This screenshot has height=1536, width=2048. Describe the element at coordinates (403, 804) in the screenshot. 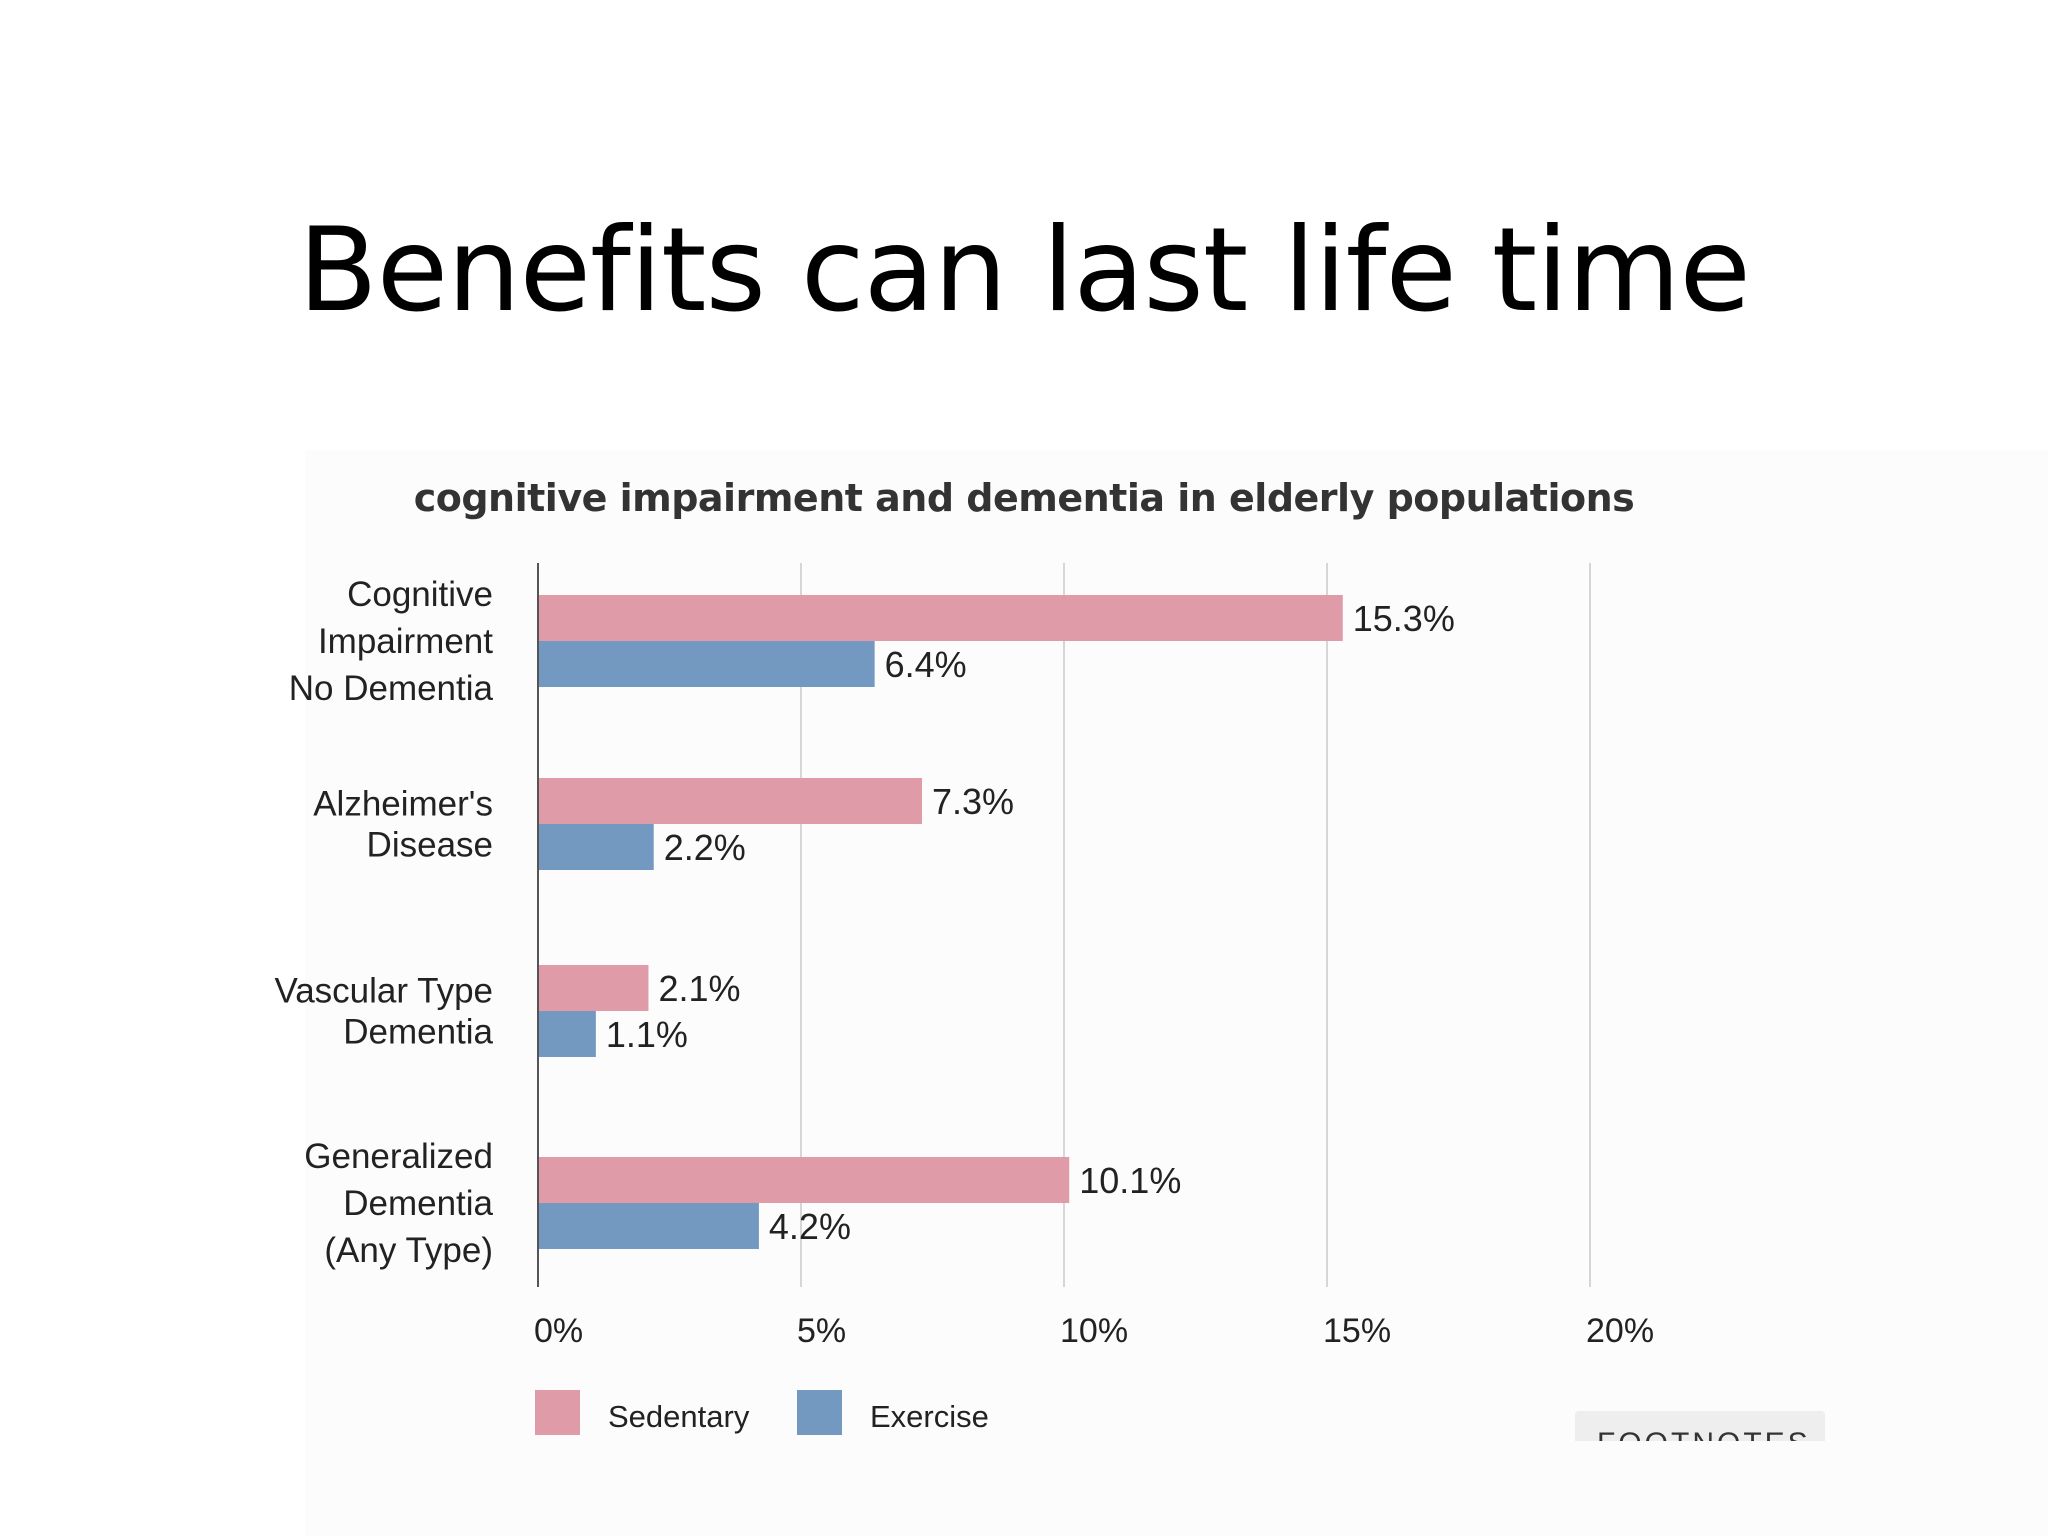

I see `category-label: Alzheimer's` at that location.